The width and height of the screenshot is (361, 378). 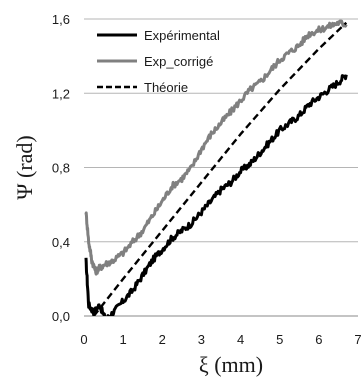 I want to click on y-tick-labels: 0,0 0,4 0,8 1,2 1,6, so click(x=61, y=168).